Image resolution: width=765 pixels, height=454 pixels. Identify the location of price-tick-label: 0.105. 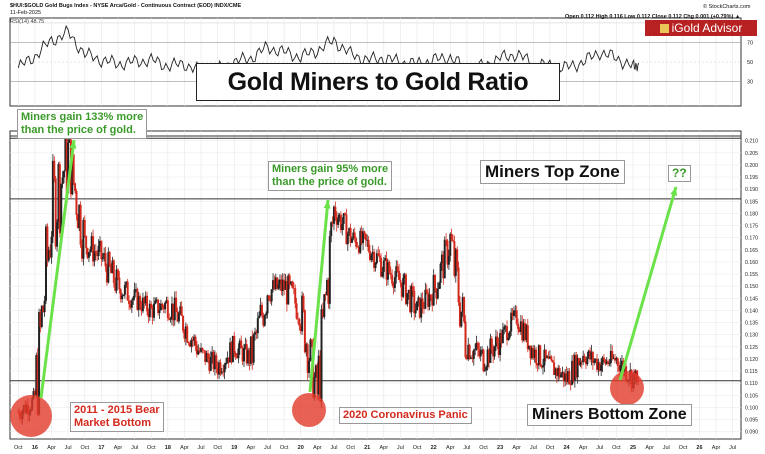
(751, 396).